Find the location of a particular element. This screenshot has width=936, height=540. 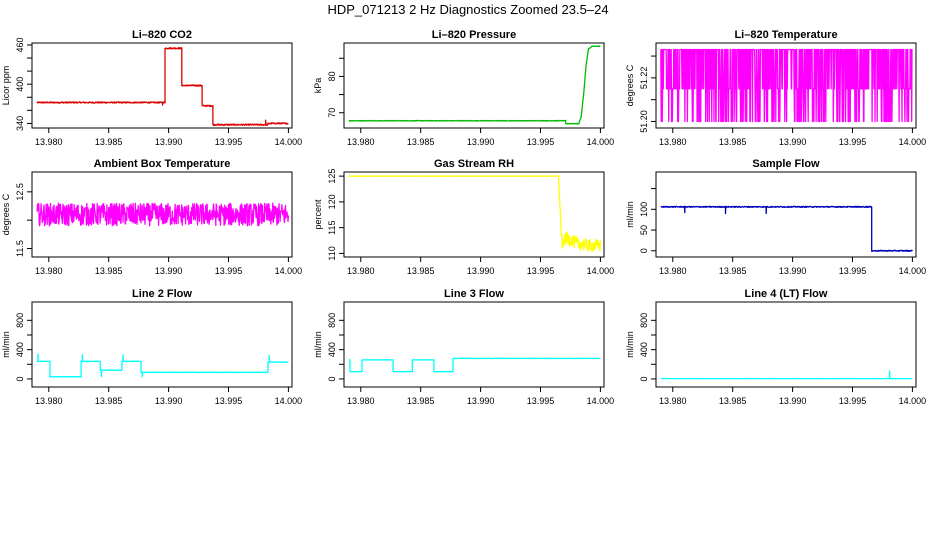

chart-title: Sample Flow is located at coordinates (786, 164).